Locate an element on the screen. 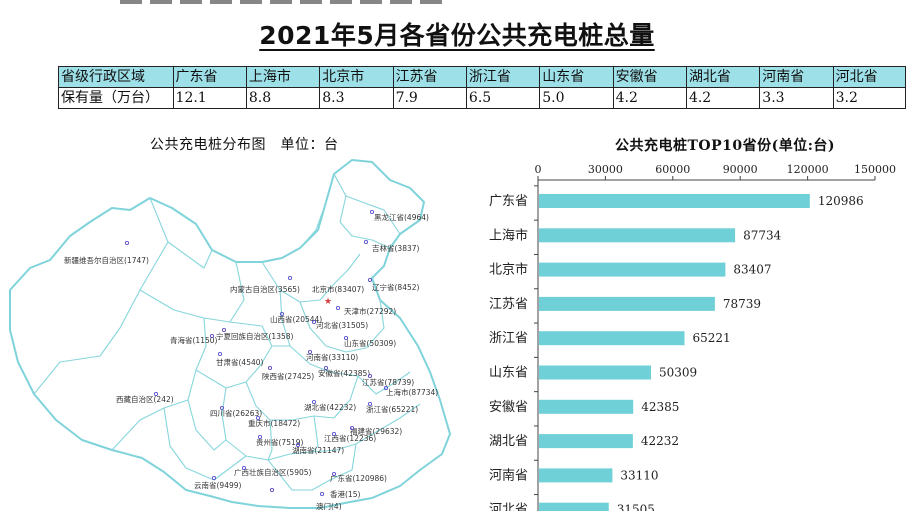  value-label: 50309 is located at coordinates (678, 373).